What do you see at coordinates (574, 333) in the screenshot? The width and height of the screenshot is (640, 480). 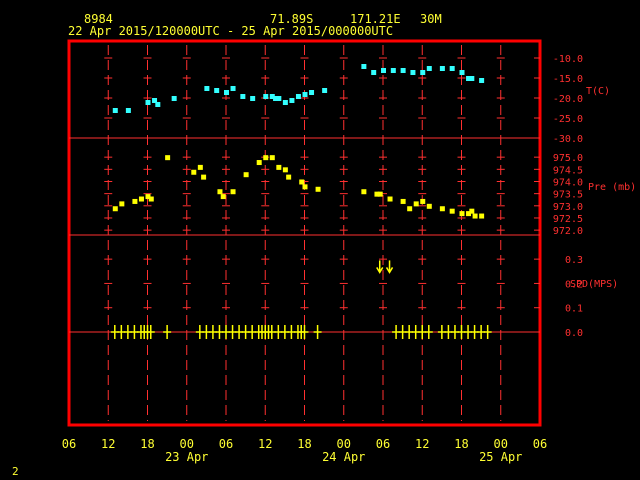 I see `y-tick-label: 0.0` at bounding box center [574, 333].